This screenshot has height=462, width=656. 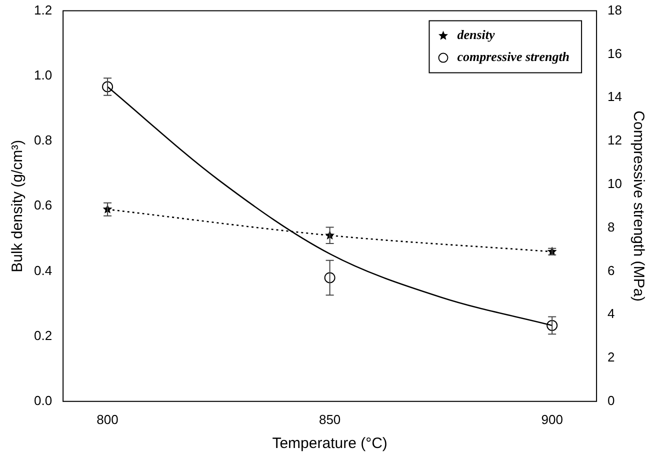 What do you see at coordinates (107, 419) in the screenshot?
I see `x-tick-label: 800` at bounding box center [107, 419].